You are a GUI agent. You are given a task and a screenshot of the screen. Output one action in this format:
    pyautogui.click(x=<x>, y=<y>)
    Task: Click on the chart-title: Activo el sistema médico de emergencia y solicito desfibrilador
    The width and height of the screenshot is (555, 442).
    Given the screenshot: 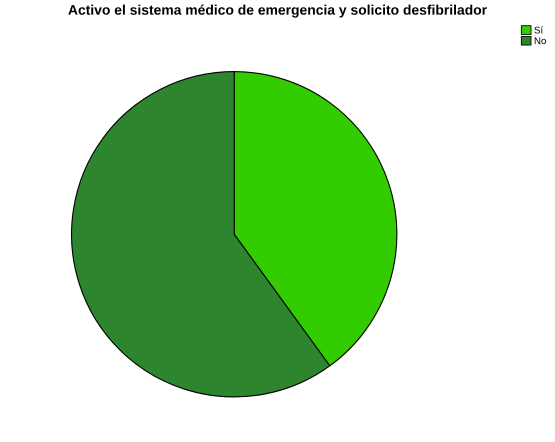 What is the action you would take?
    pyautogui.click(x=277, y=11)
    